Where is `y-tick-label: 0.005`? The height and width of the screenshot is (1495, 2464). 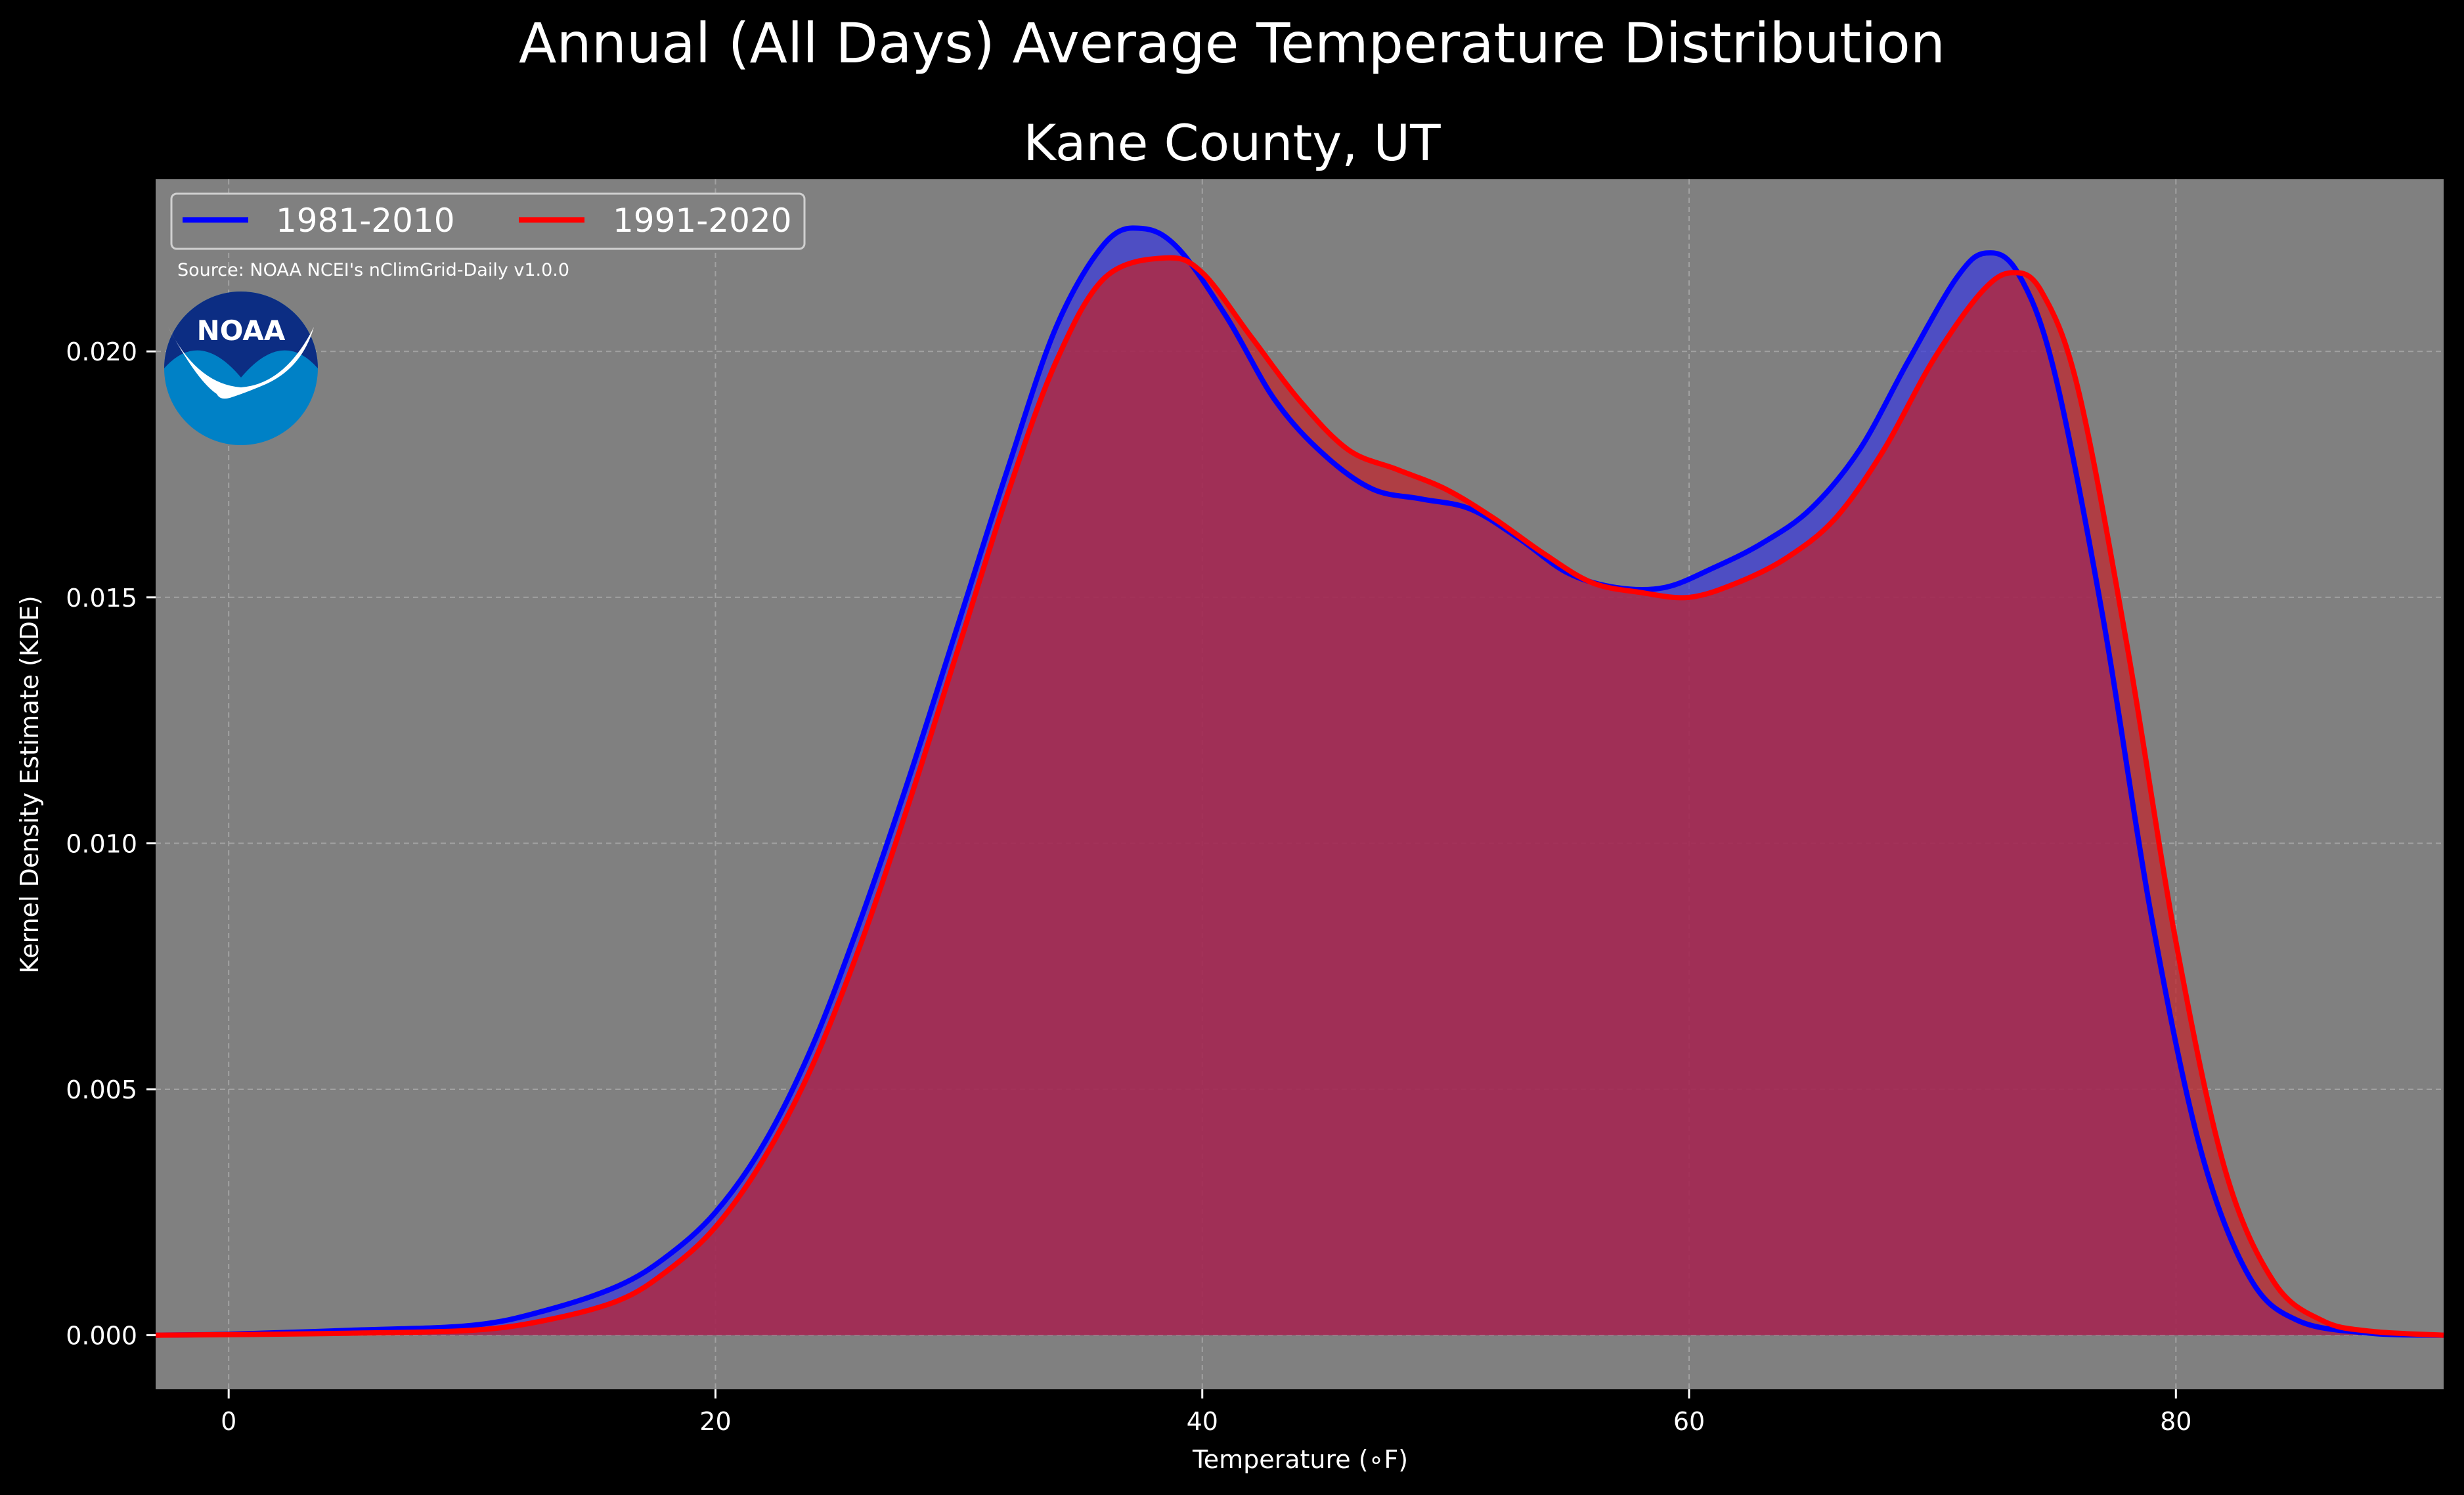 y-tick-label: 0.005 is located at coordinates (101, 1089).